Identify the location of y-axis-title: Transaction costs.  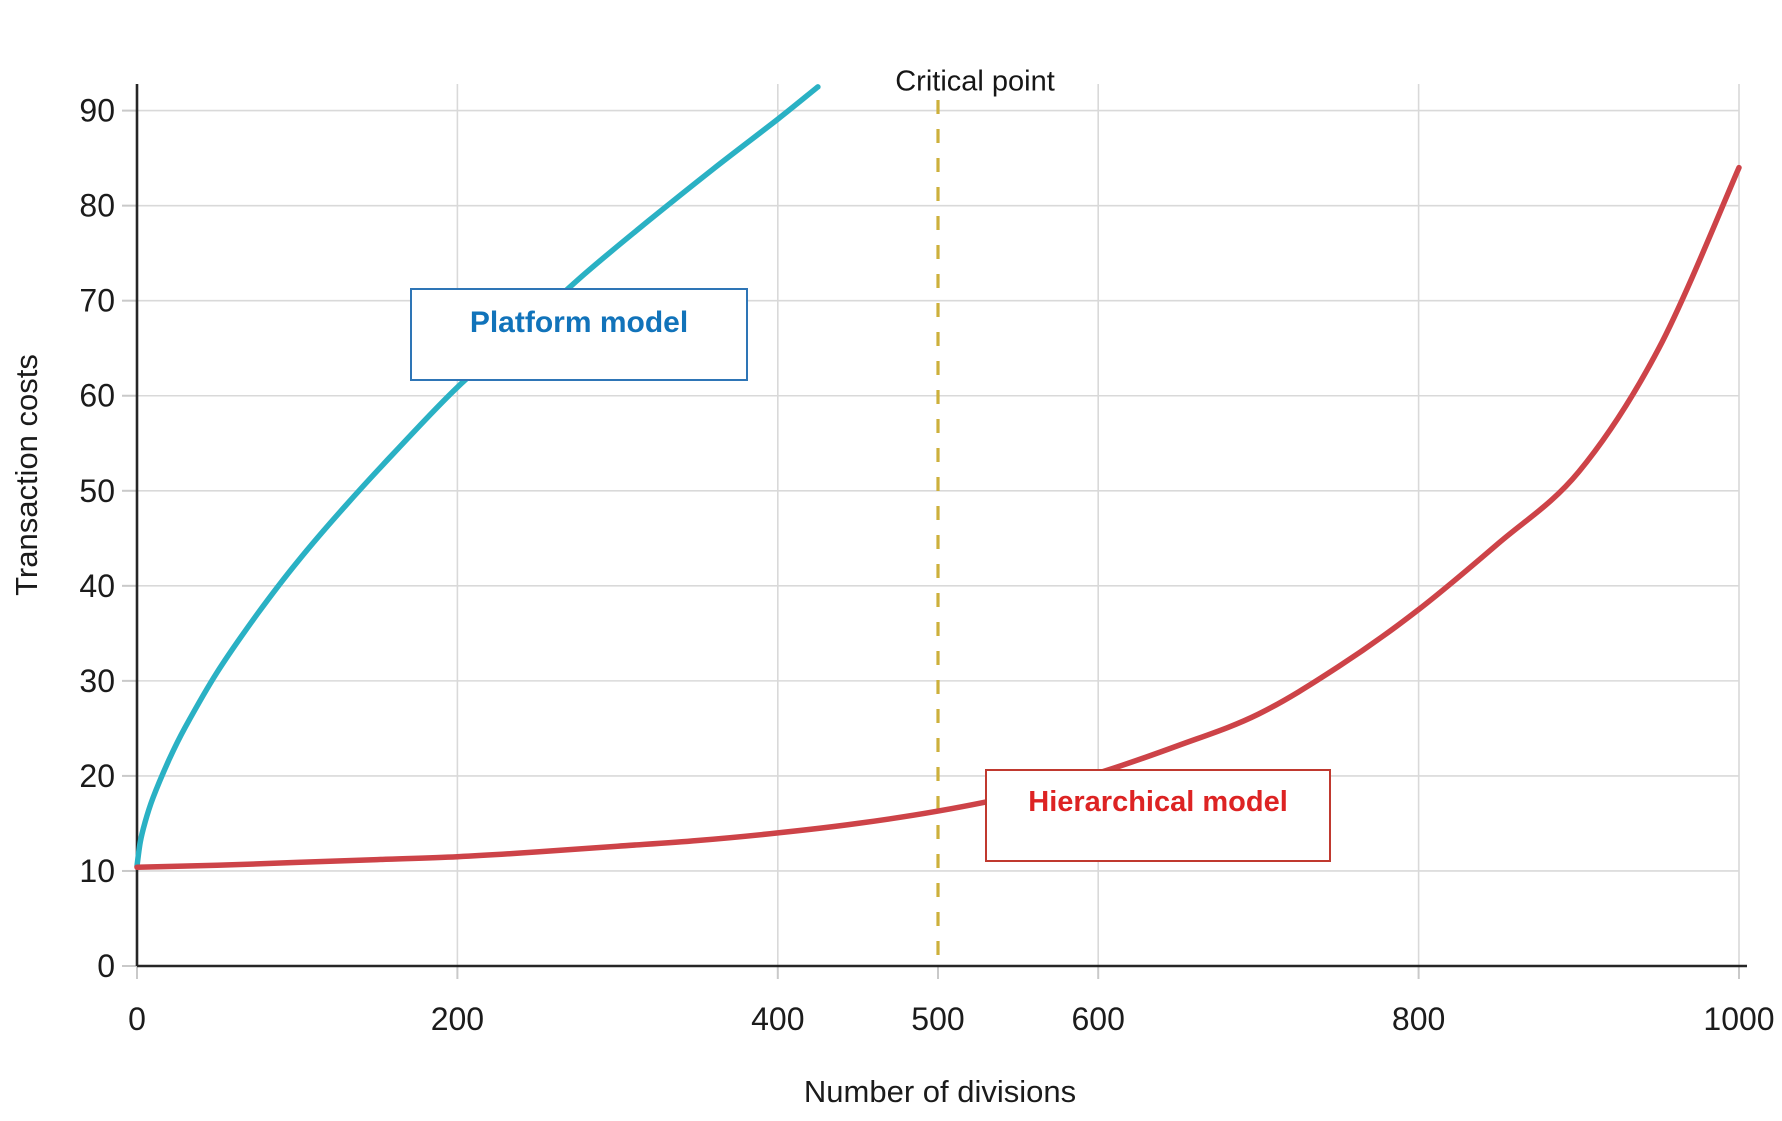
(26, 475).